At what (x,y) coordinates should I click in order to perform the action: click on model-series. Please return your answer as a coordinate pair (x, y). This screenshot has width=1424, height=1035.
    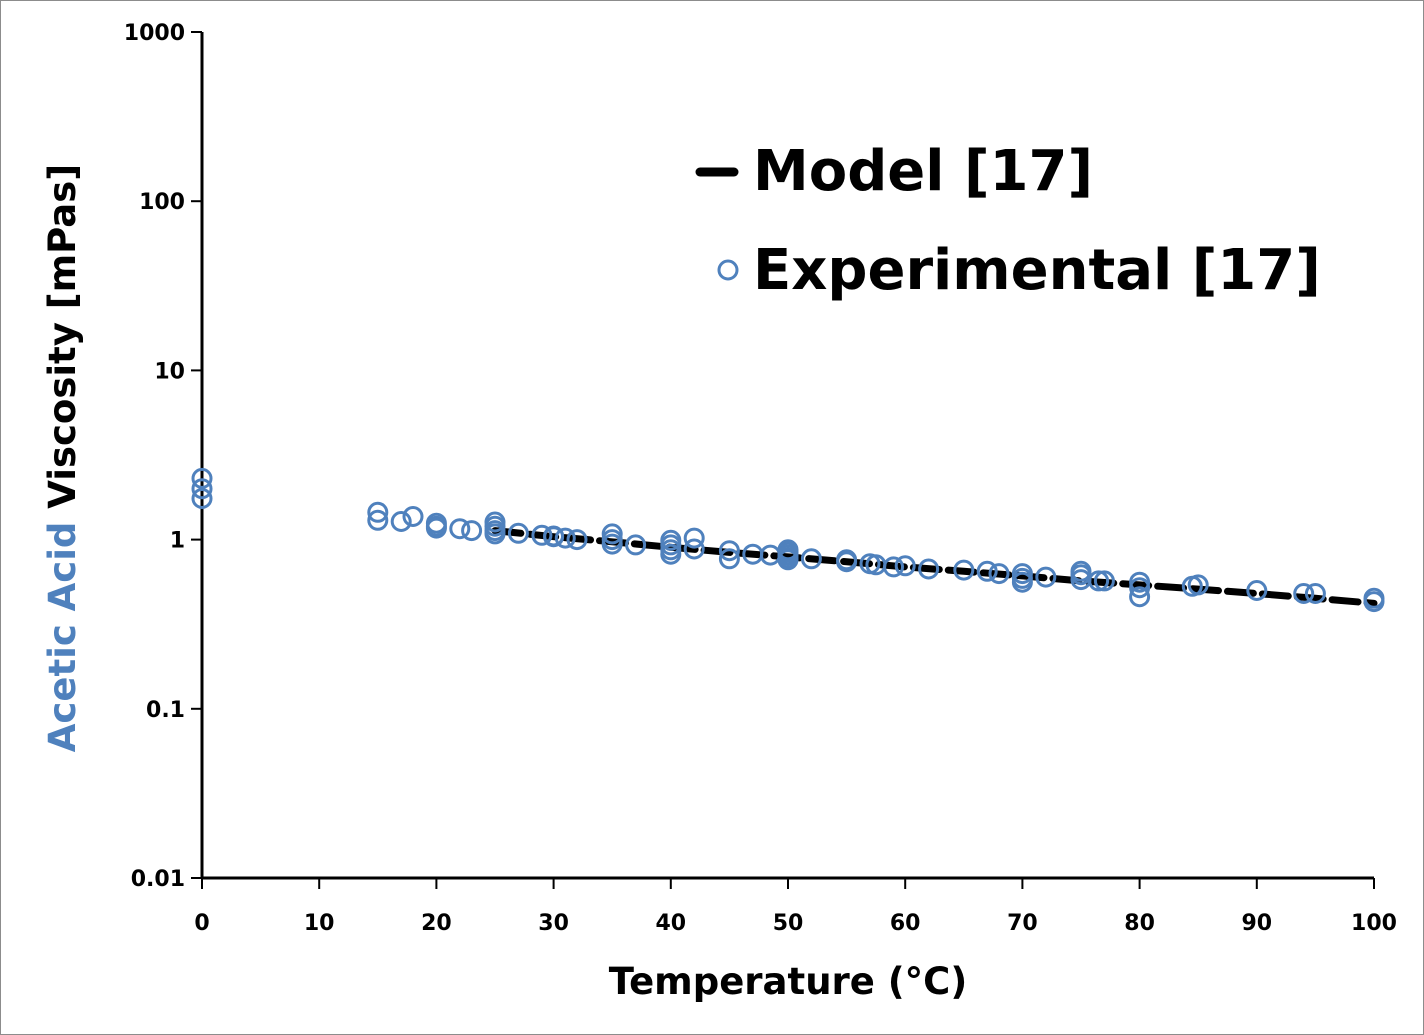
    Looking at the image, I should click on (934, 567).